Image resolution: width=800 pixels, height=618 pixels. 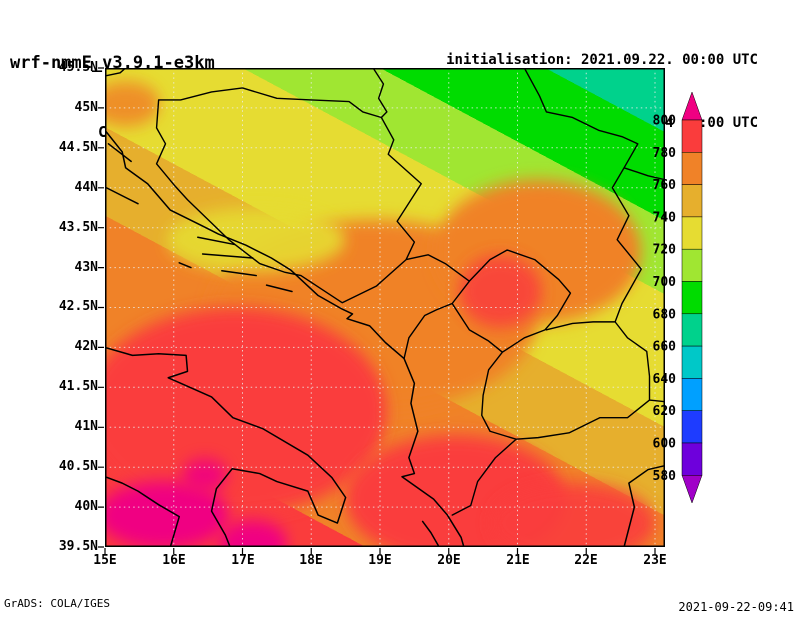 I want to click on y-axis-tick-label: 45.5N, so click(x=78, y=67).